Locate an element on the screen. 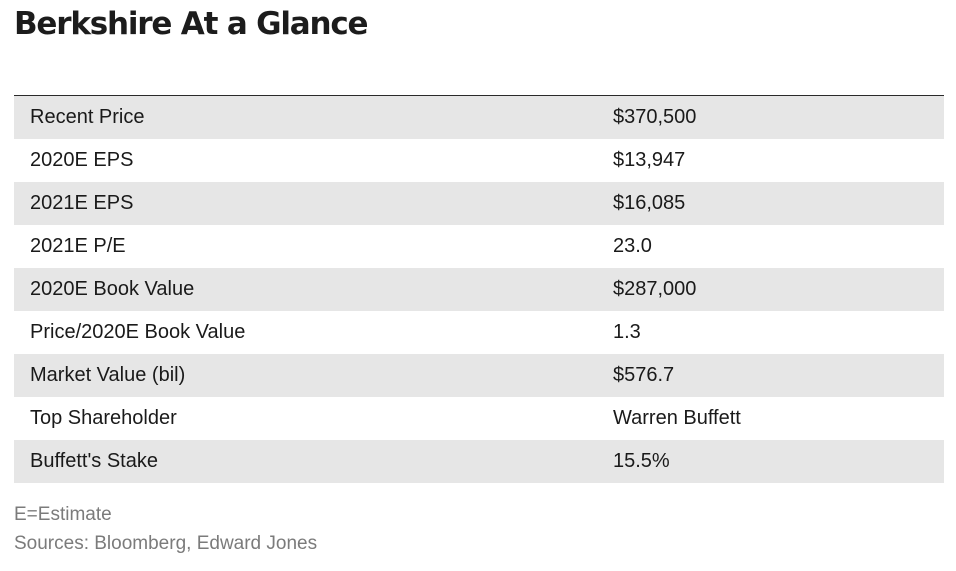  table-row: 2020E Book Value $287,000 is located at coordinates (479, 289).